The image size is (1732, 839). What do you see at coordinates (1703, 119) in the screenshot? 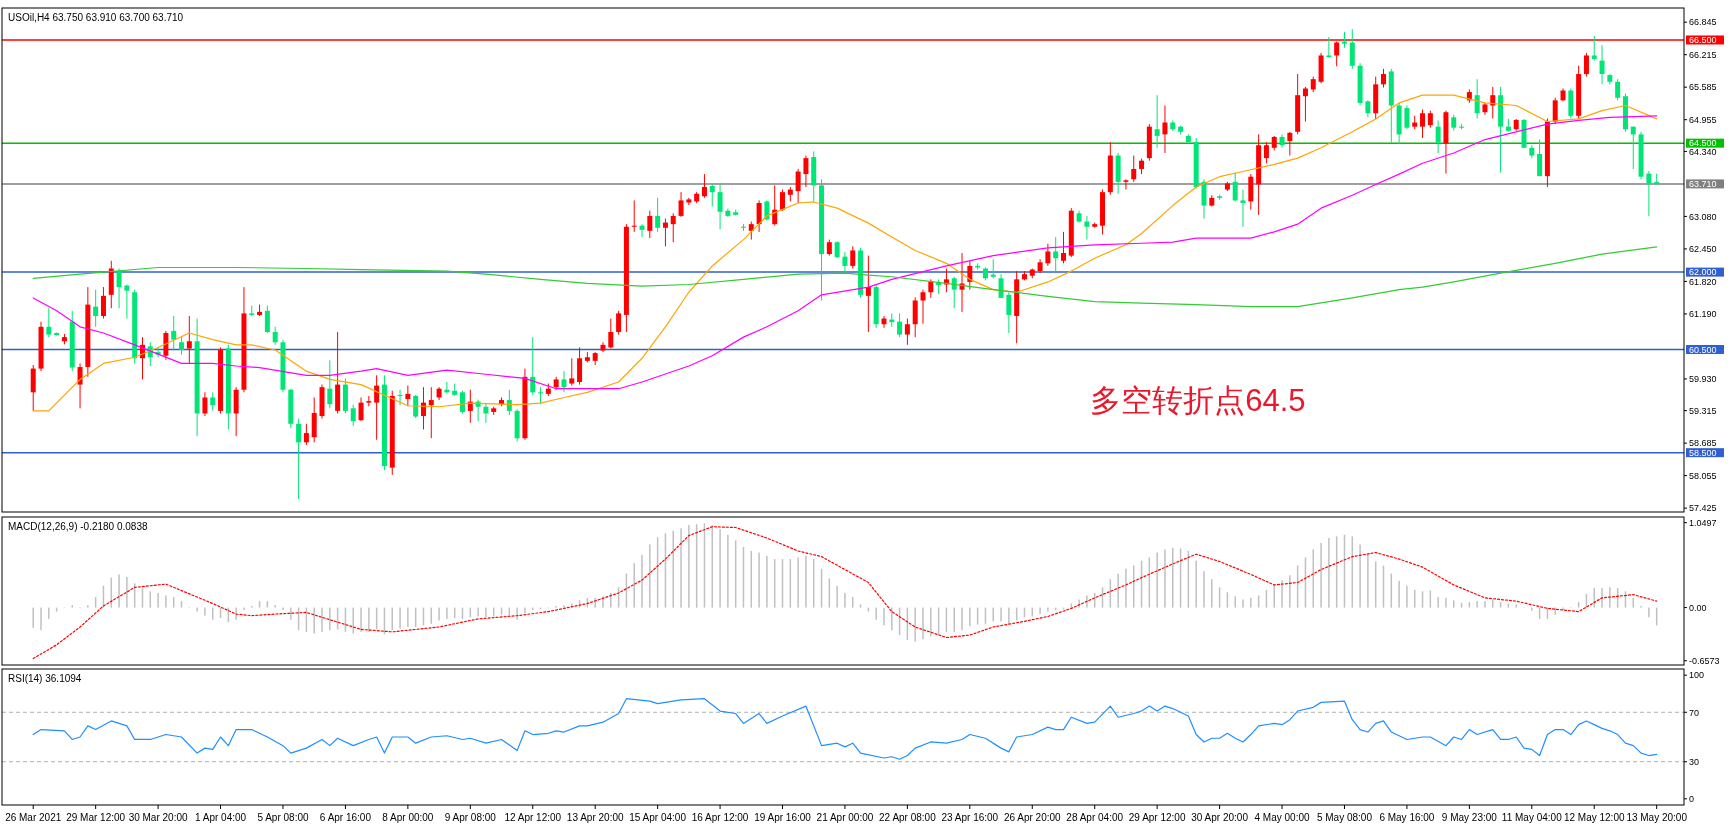
I see `y-tick-label: 64.955` at bounding box center [1703, 119].